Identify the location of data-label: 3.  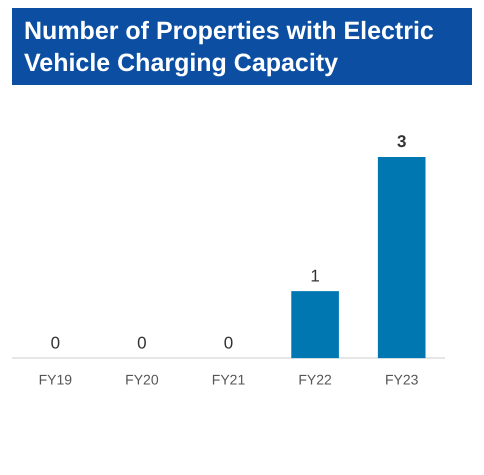
(401, 142).